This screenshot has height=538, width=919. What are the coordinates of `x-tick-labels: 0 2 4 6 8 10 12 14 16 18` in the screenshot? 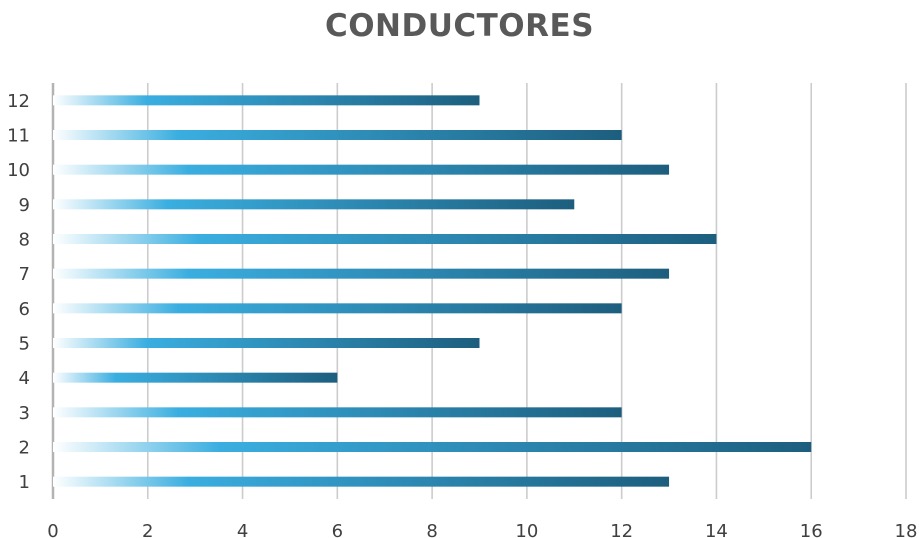 It's located at (482, 529).